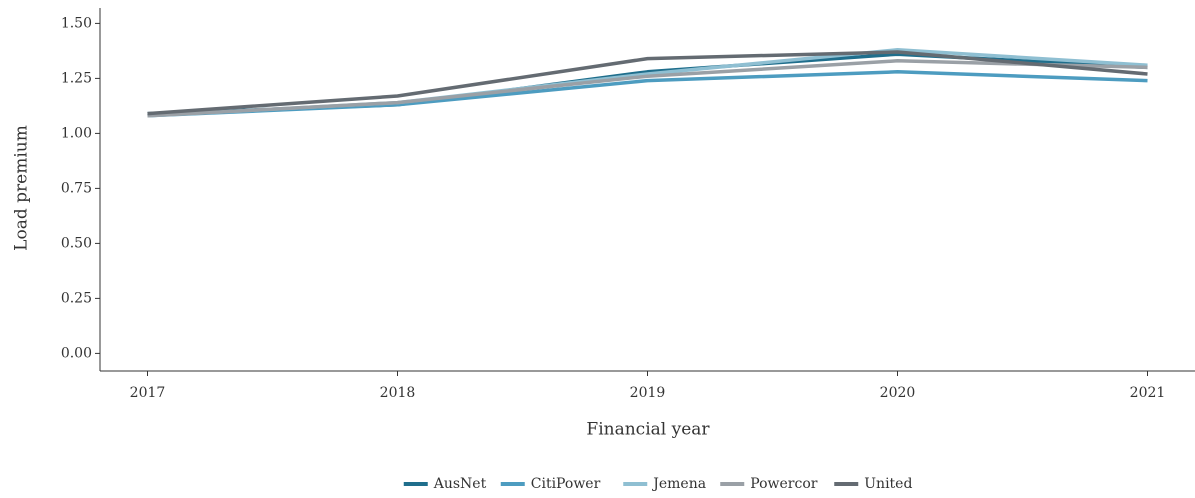  Describe the element at coordinates (76, 298) in the screenshot. I see `y-tick-label: 0.25` at that location.